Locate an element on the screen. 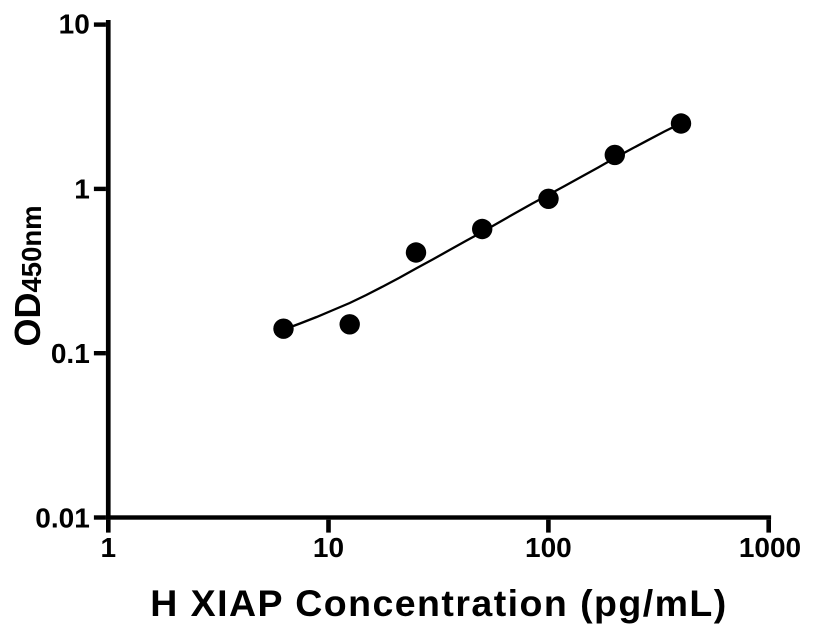 Image resolution: width=816 pixels, height=640 pixels. svg-text: H XIAP Concentration (pg/mL) is located at coordinates (438, 603).